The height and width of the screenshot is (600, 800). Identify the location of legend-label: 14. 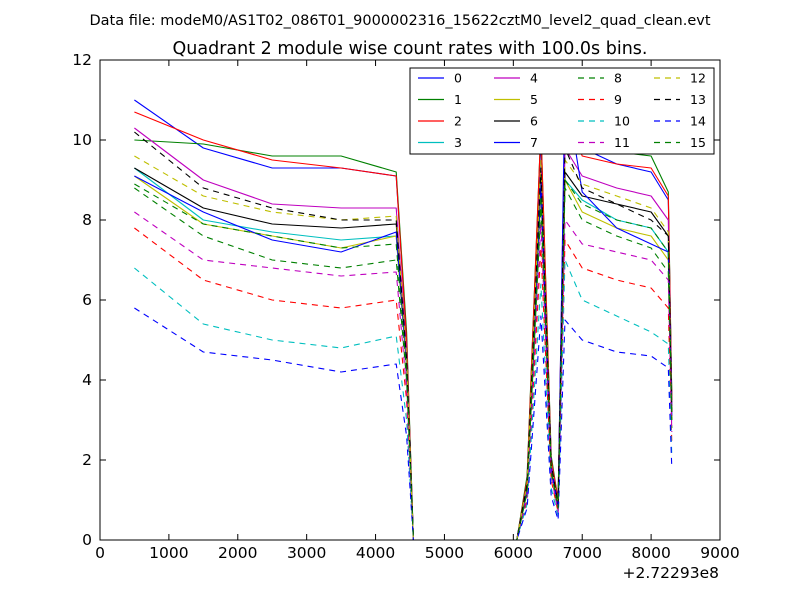
(698, 121).